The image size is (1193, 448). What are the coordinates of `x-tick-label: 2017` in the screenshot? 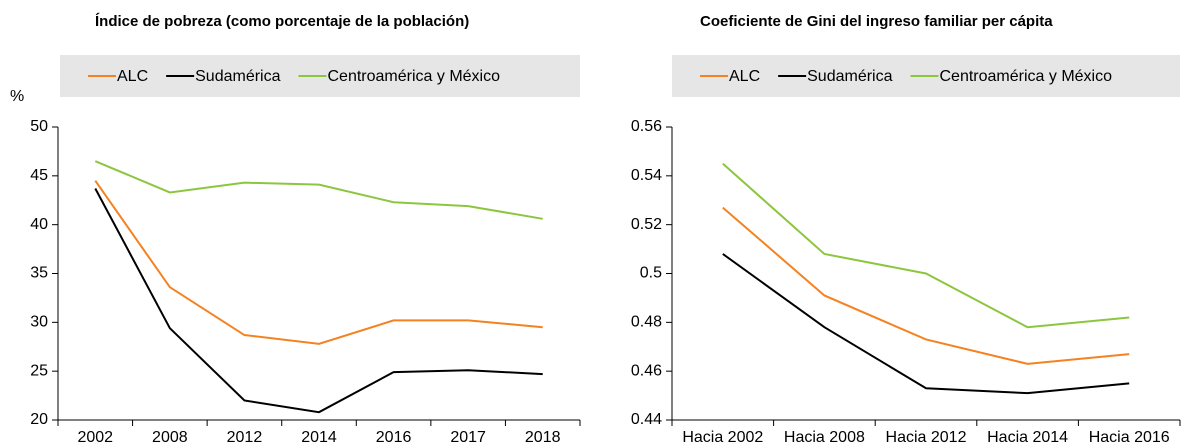 It's located at (468, 437).